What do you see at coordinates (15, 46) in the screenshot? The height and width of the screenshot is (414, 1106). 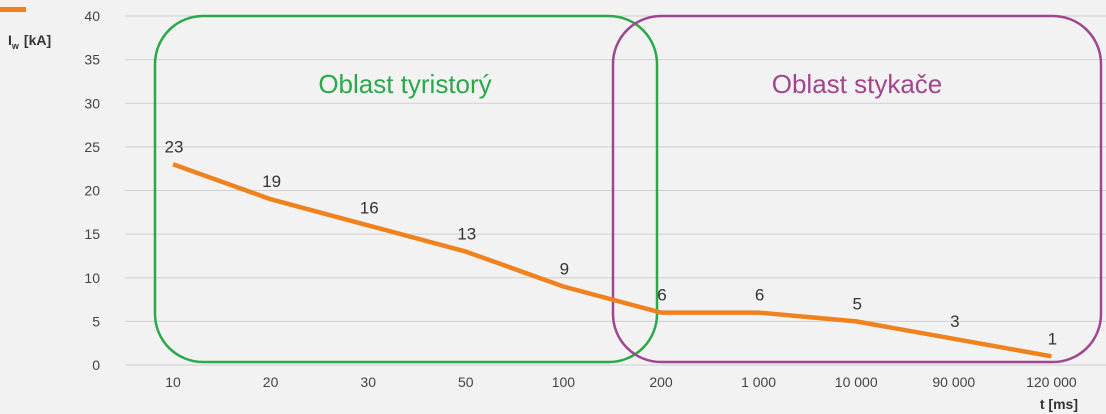 I see `y-axis-title-sub: w` at bounding box center [15, 46].